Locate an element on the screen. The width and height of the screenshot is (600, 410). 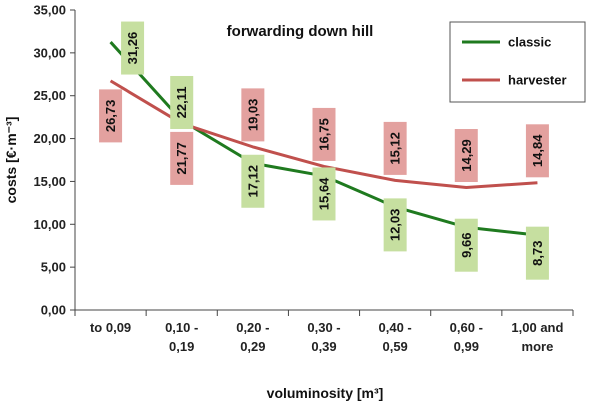
data-label-text: 8,73 is located at coordinates (537, 253).